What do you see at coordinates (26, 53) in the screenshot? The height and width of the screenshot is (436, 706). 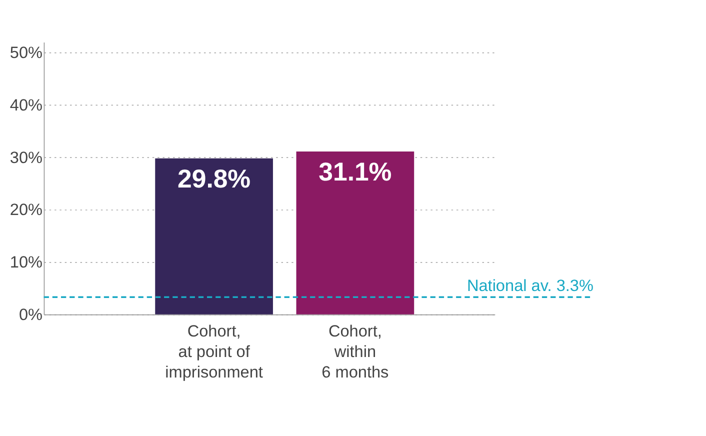 I see `y-tick-label: 50%` at bounding box center [26, 53].